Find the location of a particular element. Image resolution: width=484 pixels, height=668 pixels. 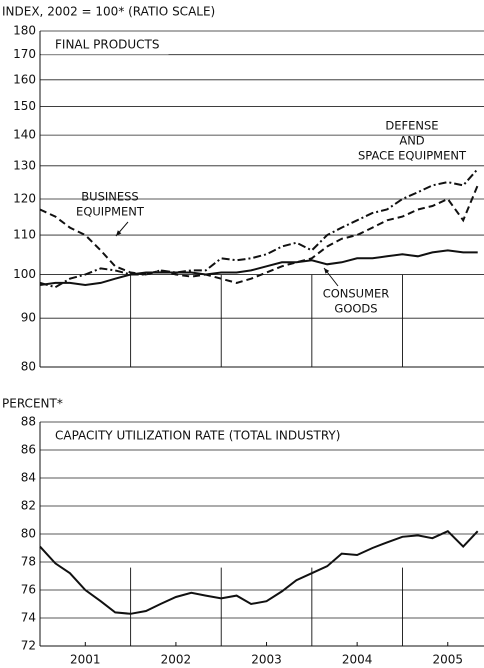

y-tick-label: 120 is located at coordinates (24, 199).